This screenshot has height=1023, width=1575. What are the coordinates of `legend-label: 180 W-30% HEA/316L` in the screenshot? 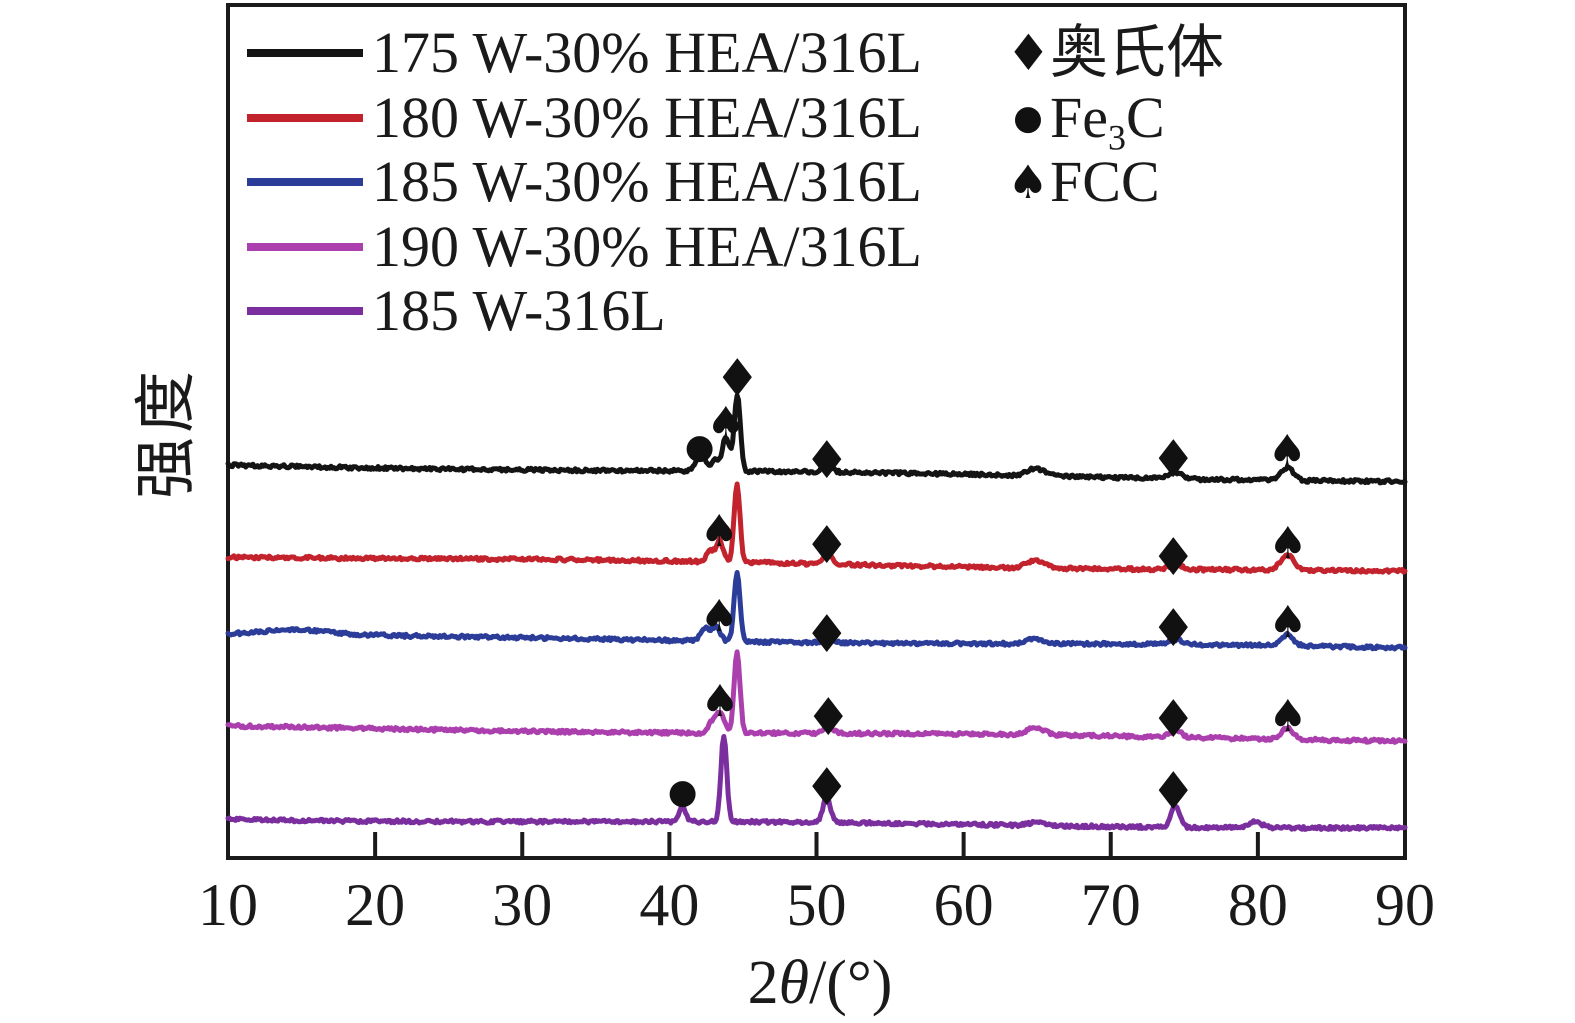 It's located at (647, 117).